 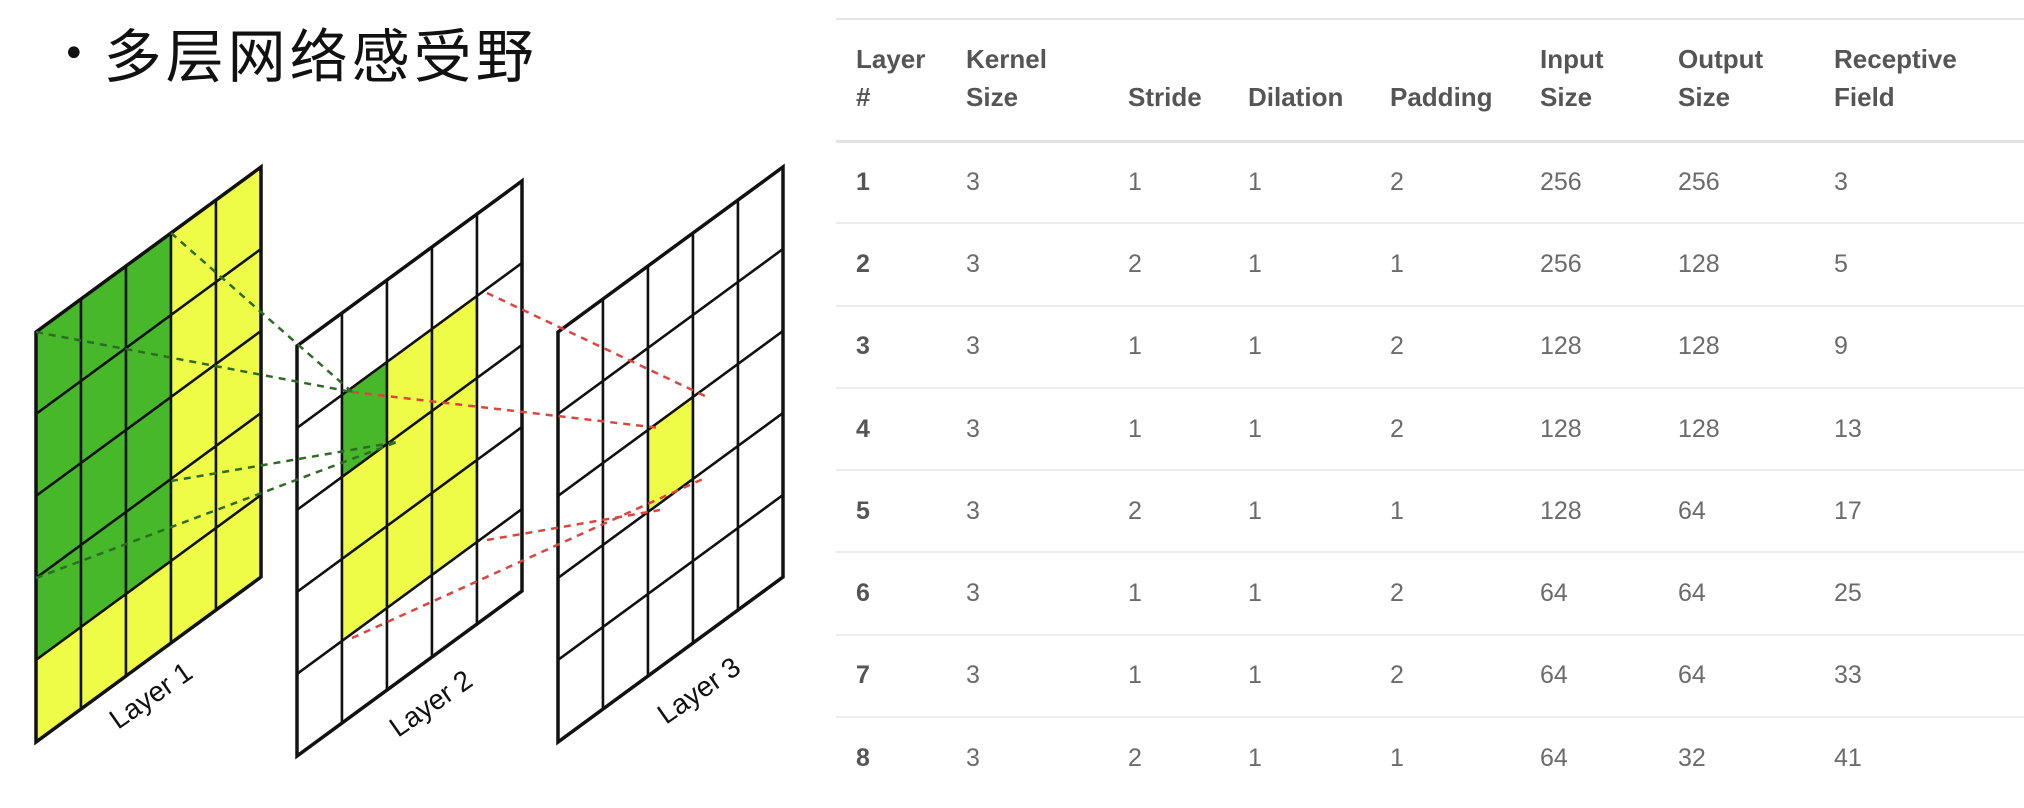 I want to click on header-padding: Padding, so click(x=1445, y=80).